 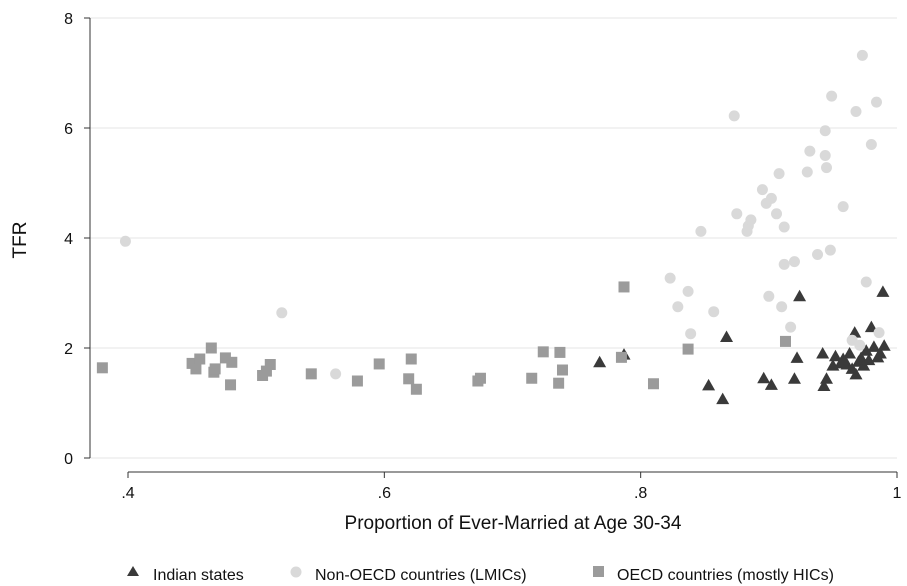 I want to click on legend-item-oecd: OECD countries (mostly HICs), so click(x=713, y=575).